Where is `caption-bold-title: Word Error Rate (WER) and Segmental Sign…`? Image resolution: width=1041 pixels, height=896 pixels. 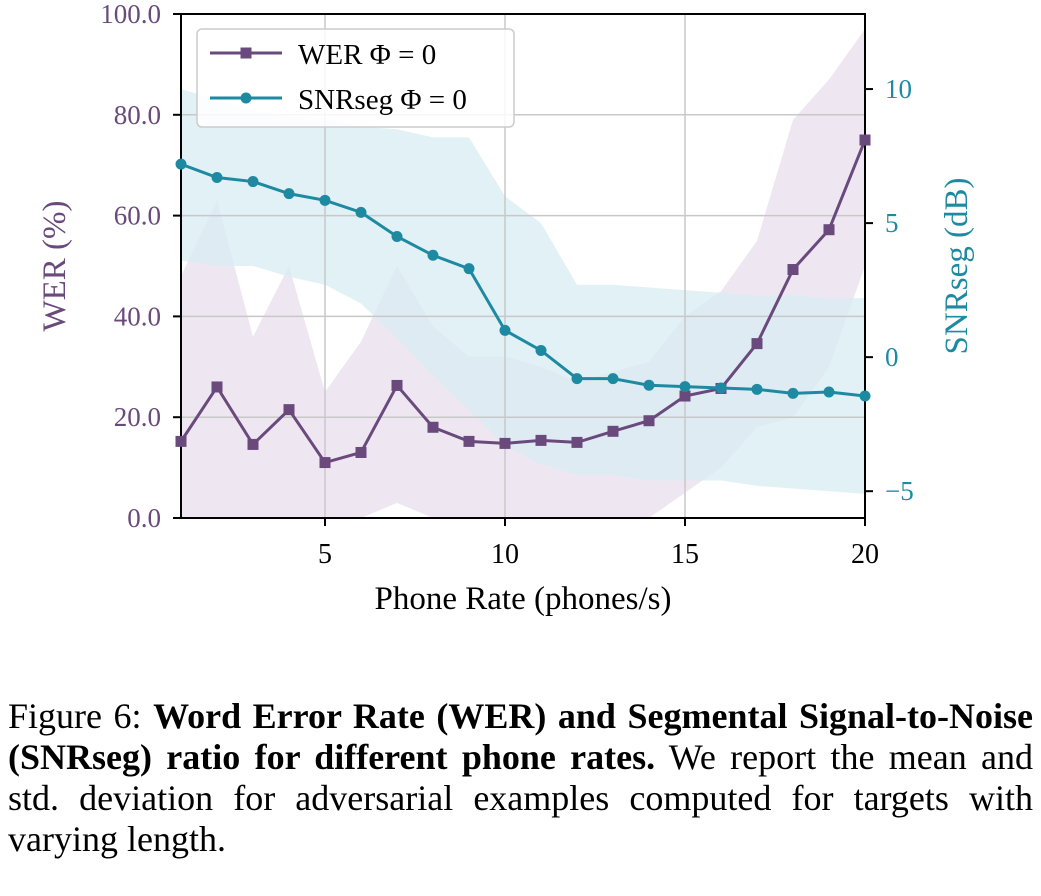 caption-bold-title: Word Error Rate (WER) and Segmental Sign… is located at coordinates (520, 736).